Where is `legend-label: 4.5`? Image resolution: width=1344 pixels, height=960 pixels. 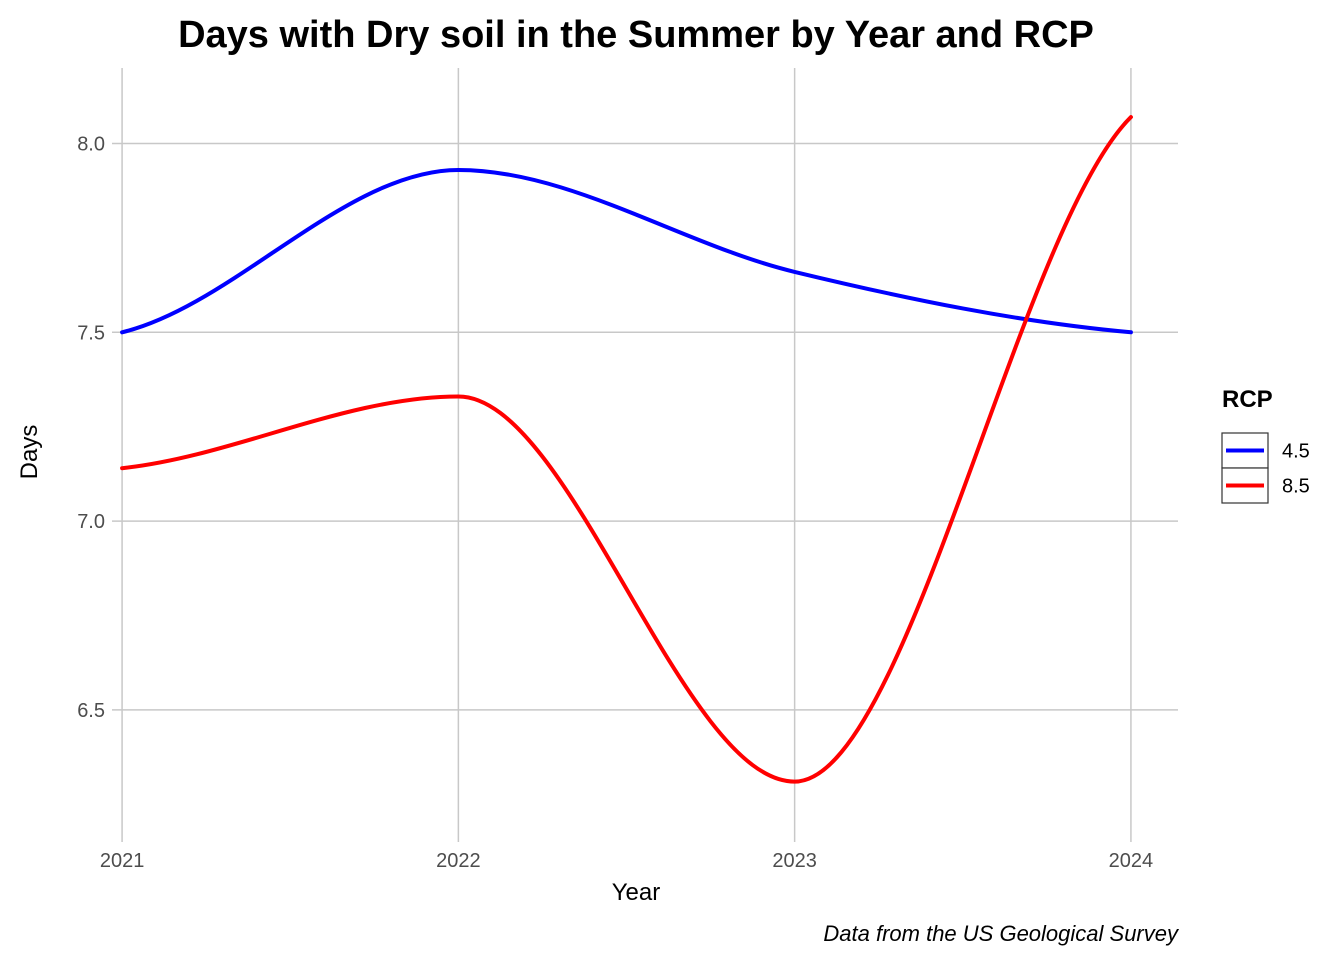 legend-label: 4.5 is located at coordinates (1296, 452).